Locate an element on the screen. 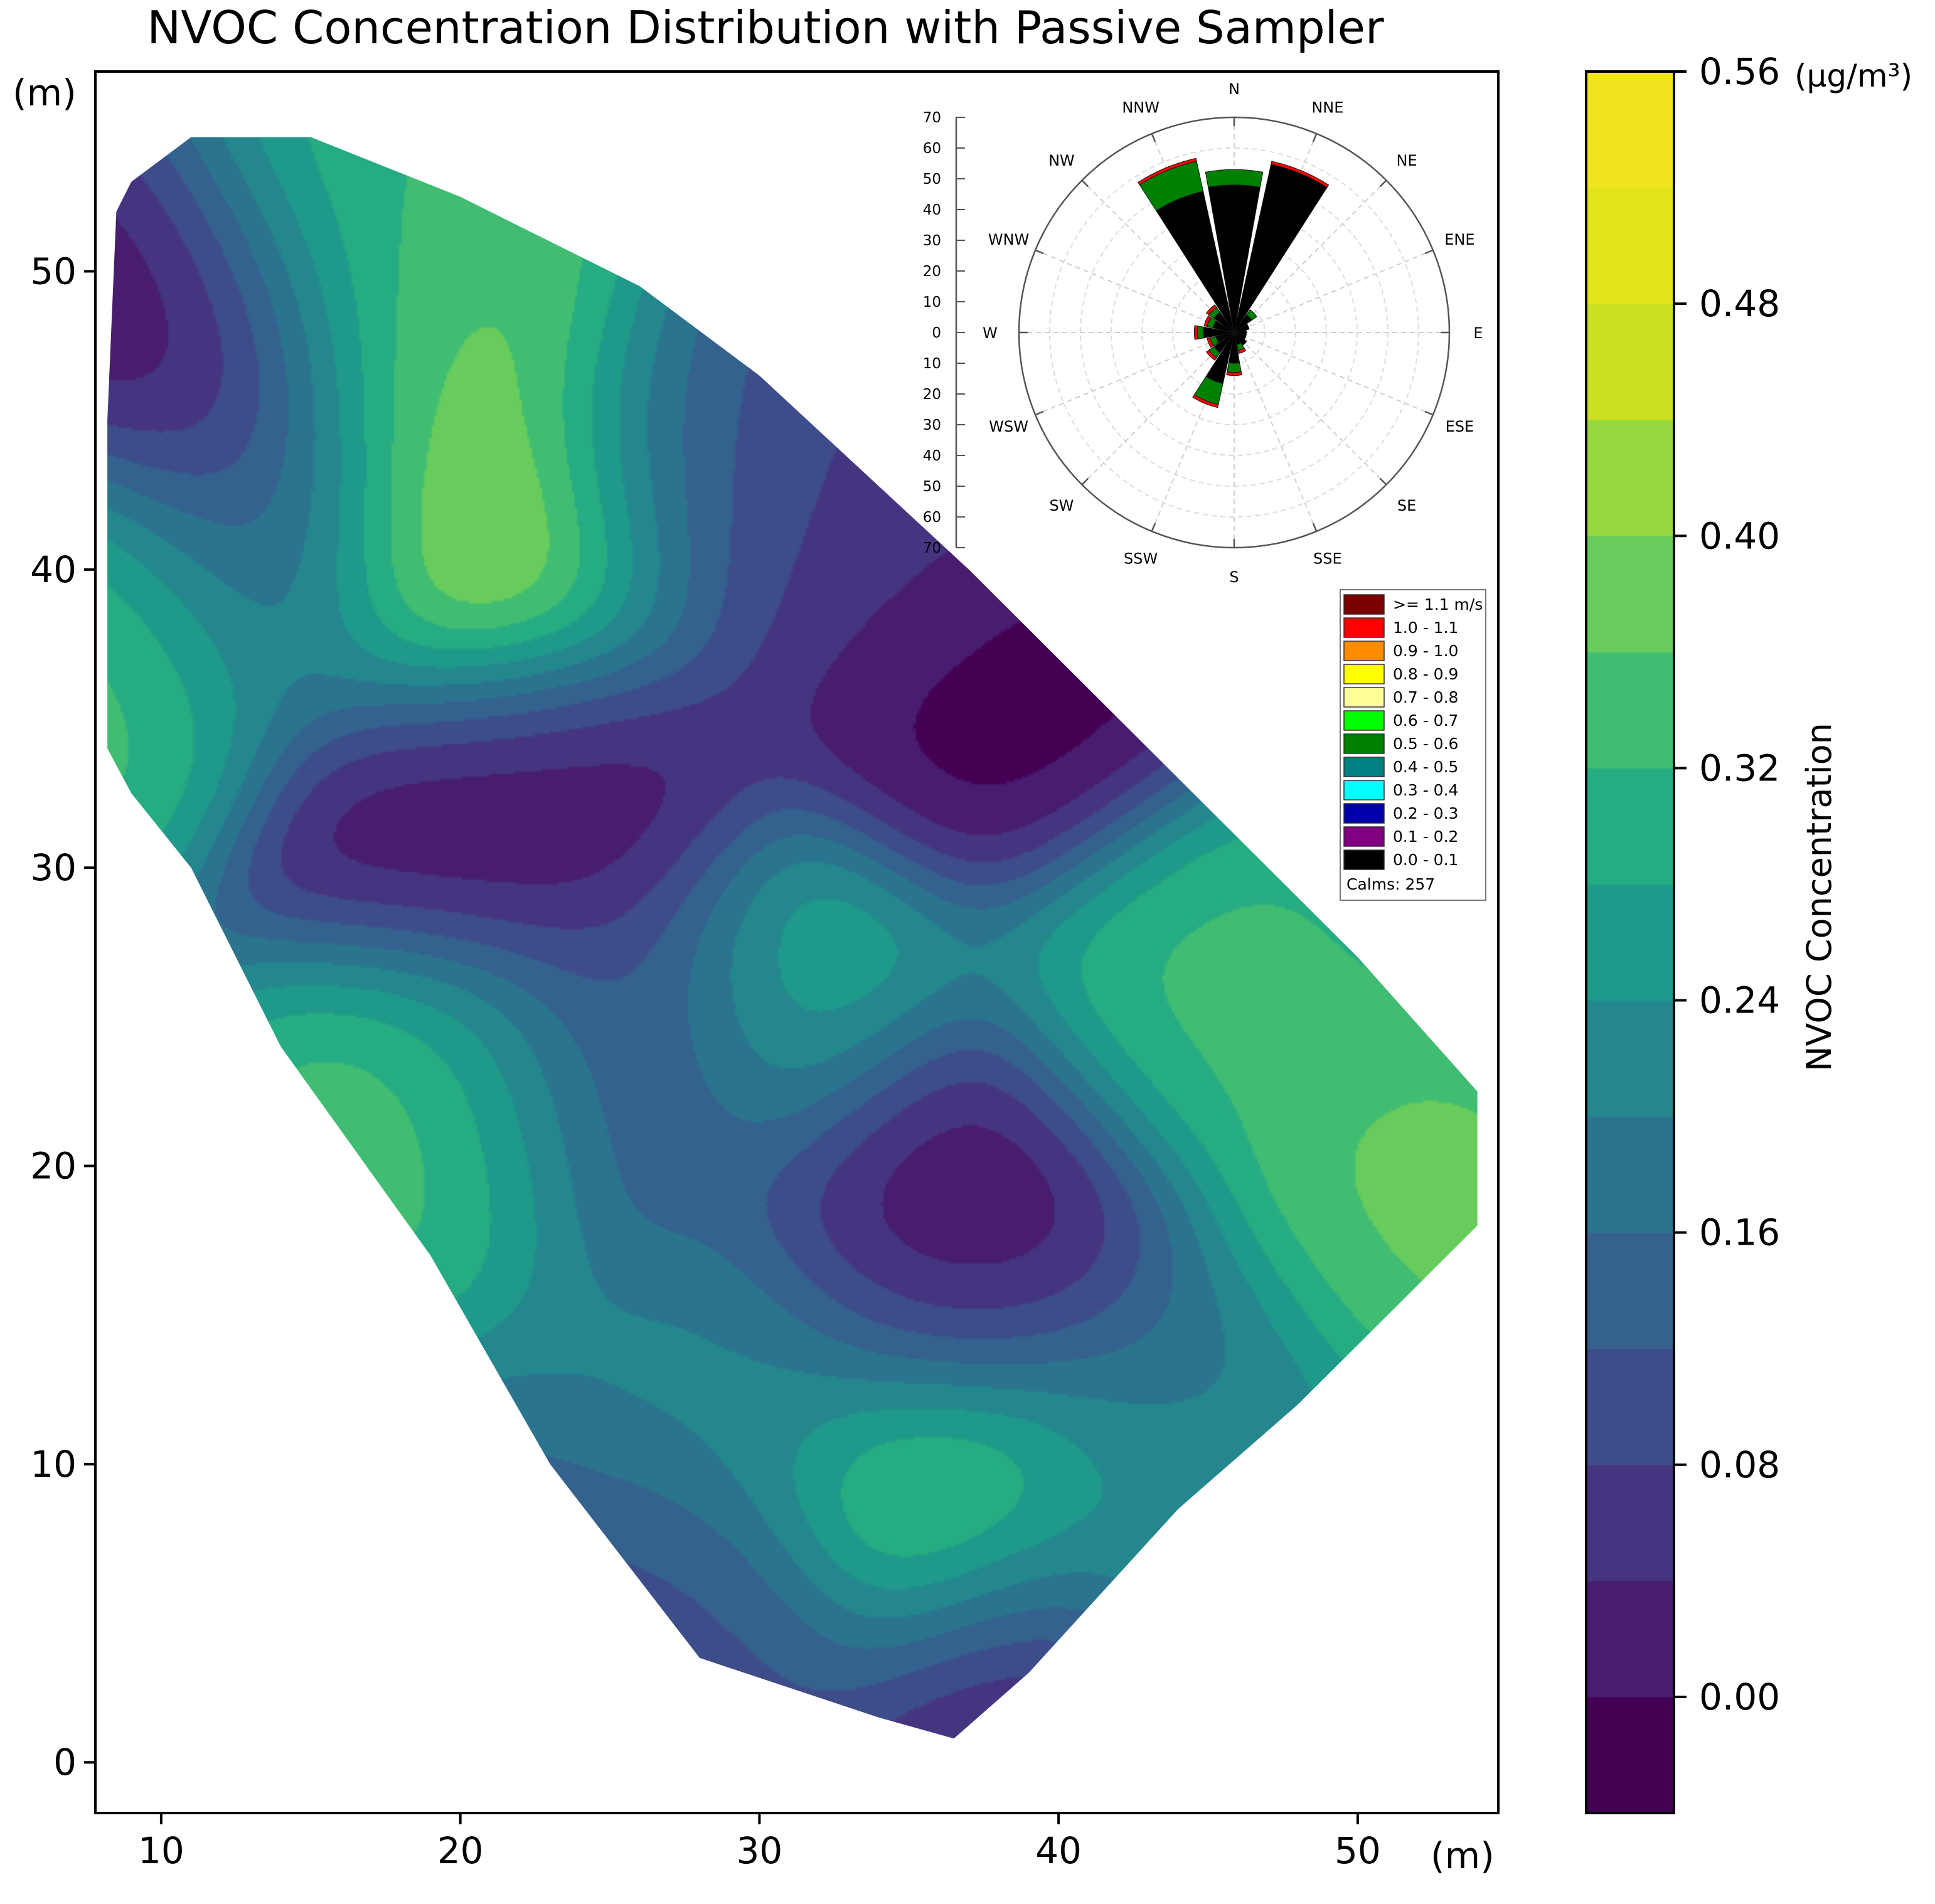 This screenshot has height=1904, width=1935. rose-dir-label: E is located at coordinates (1478, 333).